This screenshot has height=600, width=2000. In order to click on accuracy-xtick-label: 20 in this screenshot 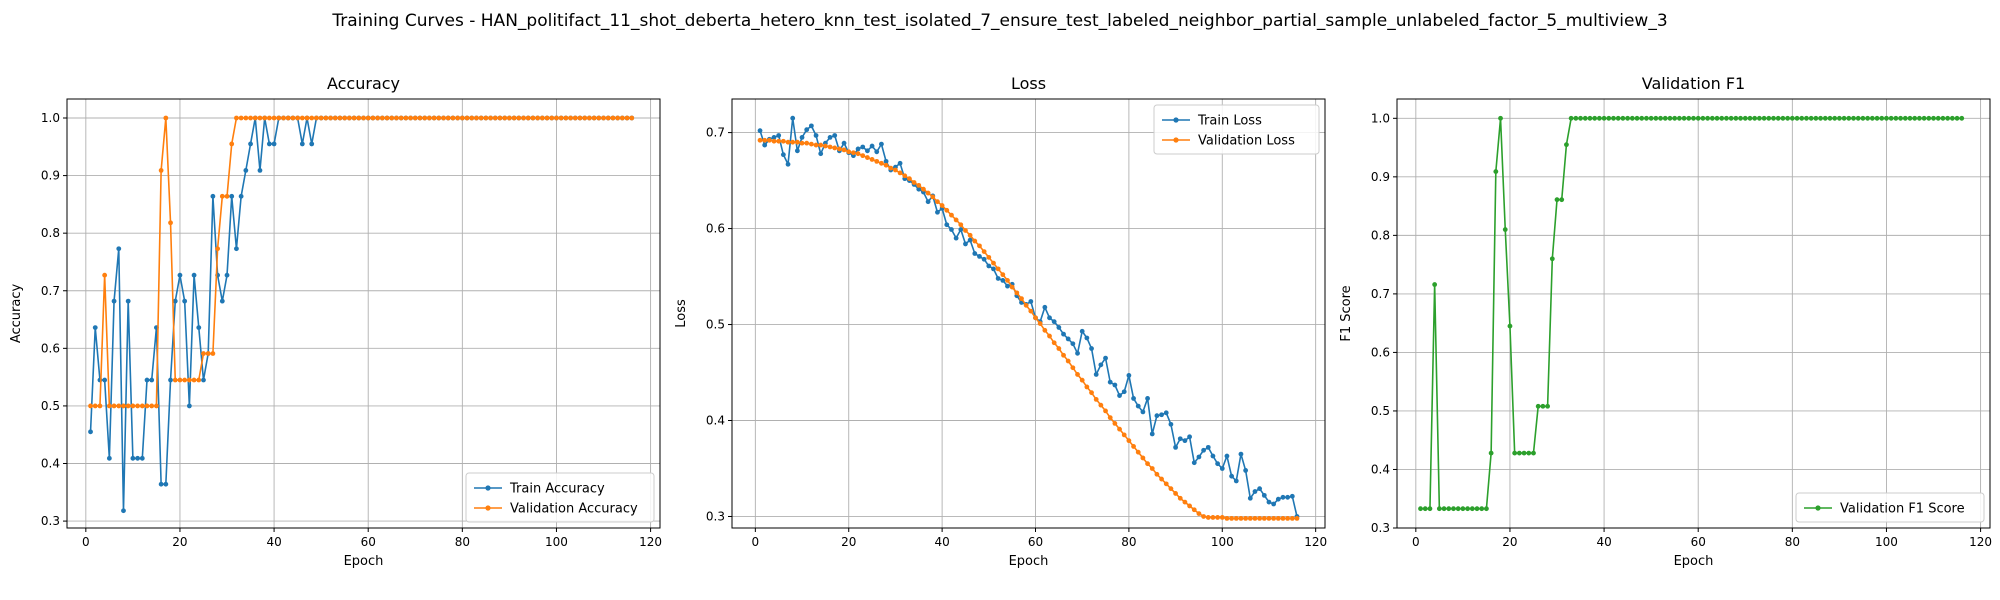, I will do `click(179, 542)`.